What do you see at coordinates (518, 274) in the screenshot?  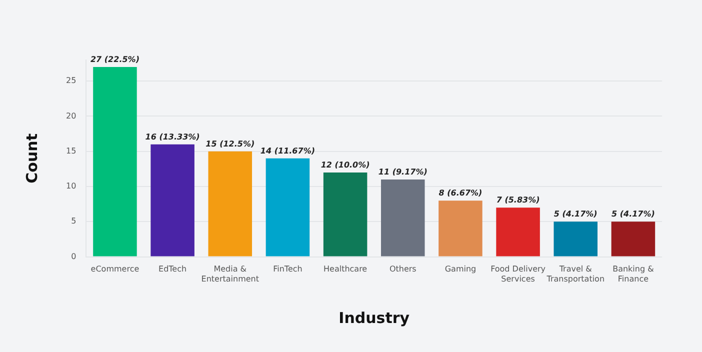 I see `x-tick-label: Food Delivery Services` at bounding box center [518, 274].